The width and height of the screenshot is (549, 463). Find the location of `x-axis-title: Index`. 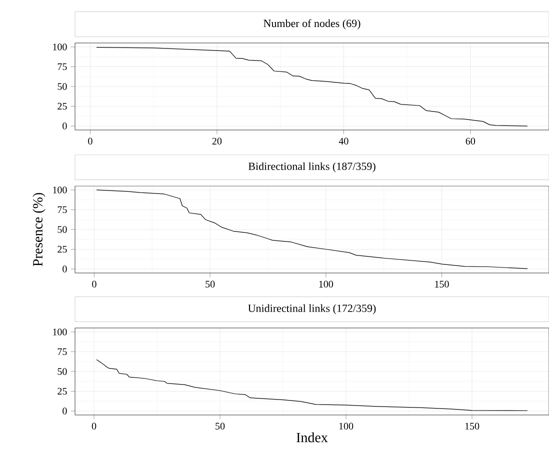

x-axis-title: Index is located at coordinates (312, 437).